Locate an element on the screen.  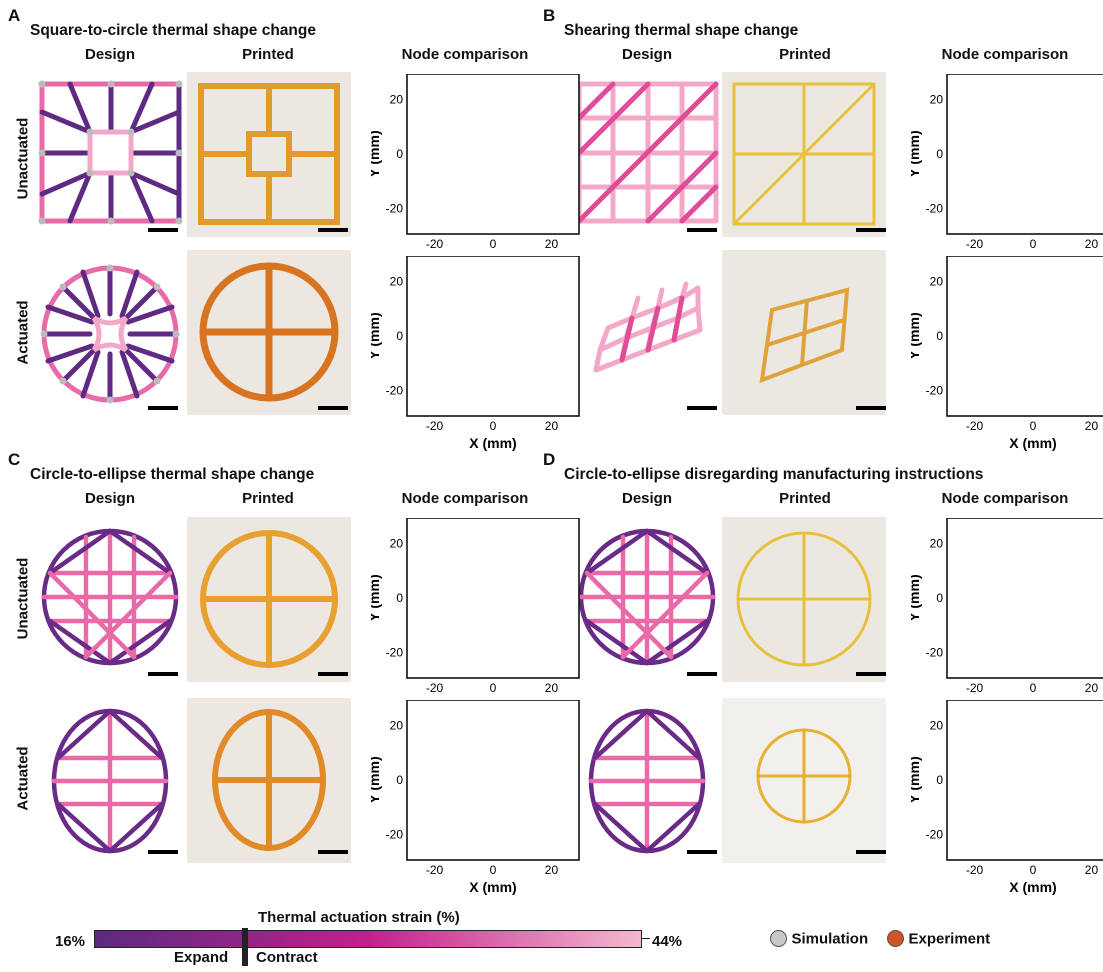
design-lattice-b-unactuated is located at coordinates (647, 152).